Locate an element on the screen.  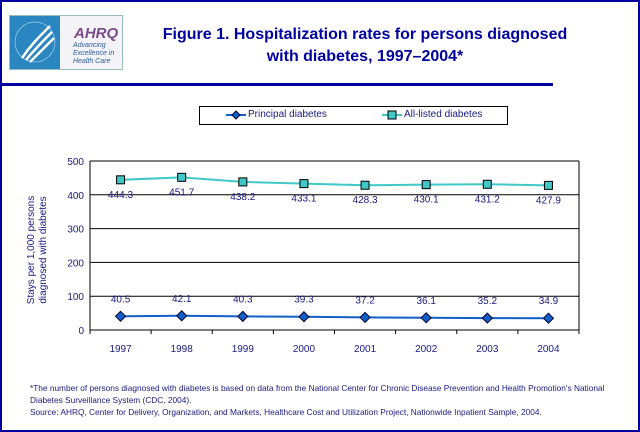
data-label: 430.1 is located at coordinates (426, 200).